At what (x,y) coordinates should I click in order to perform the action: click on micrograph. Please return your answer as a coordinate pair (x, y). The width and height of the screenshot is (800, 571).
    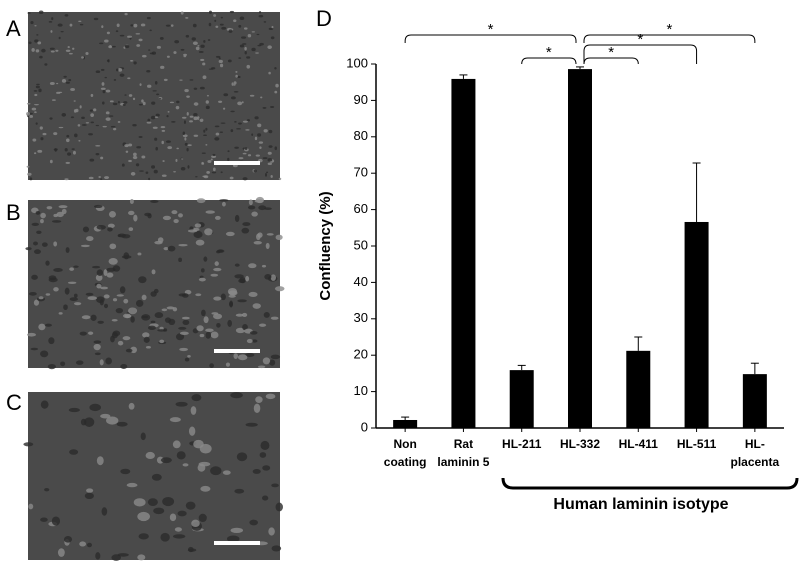
    Looking at the image, I should click on (153, 476).